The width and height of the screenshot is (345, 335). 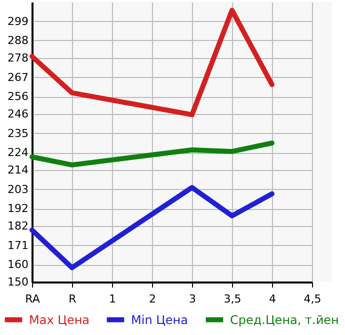 I want to click on legend-label: Max Цена, so click(x=59, y=319).